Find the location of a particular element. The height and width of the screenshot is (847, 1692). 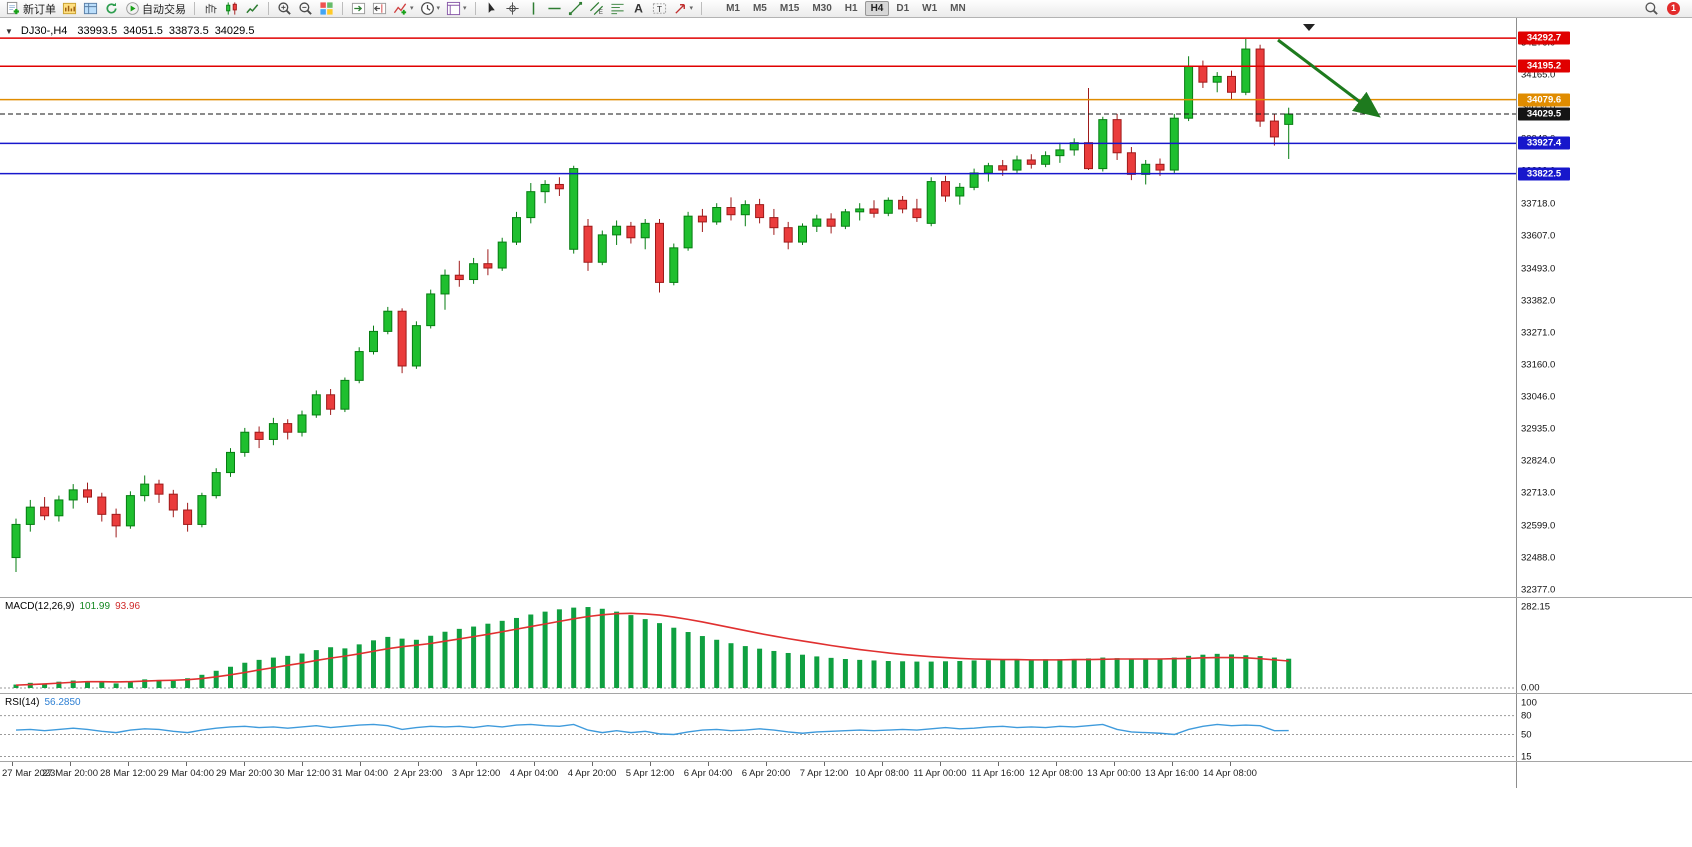

macd-signal-line is located at coordinates (652, 649).